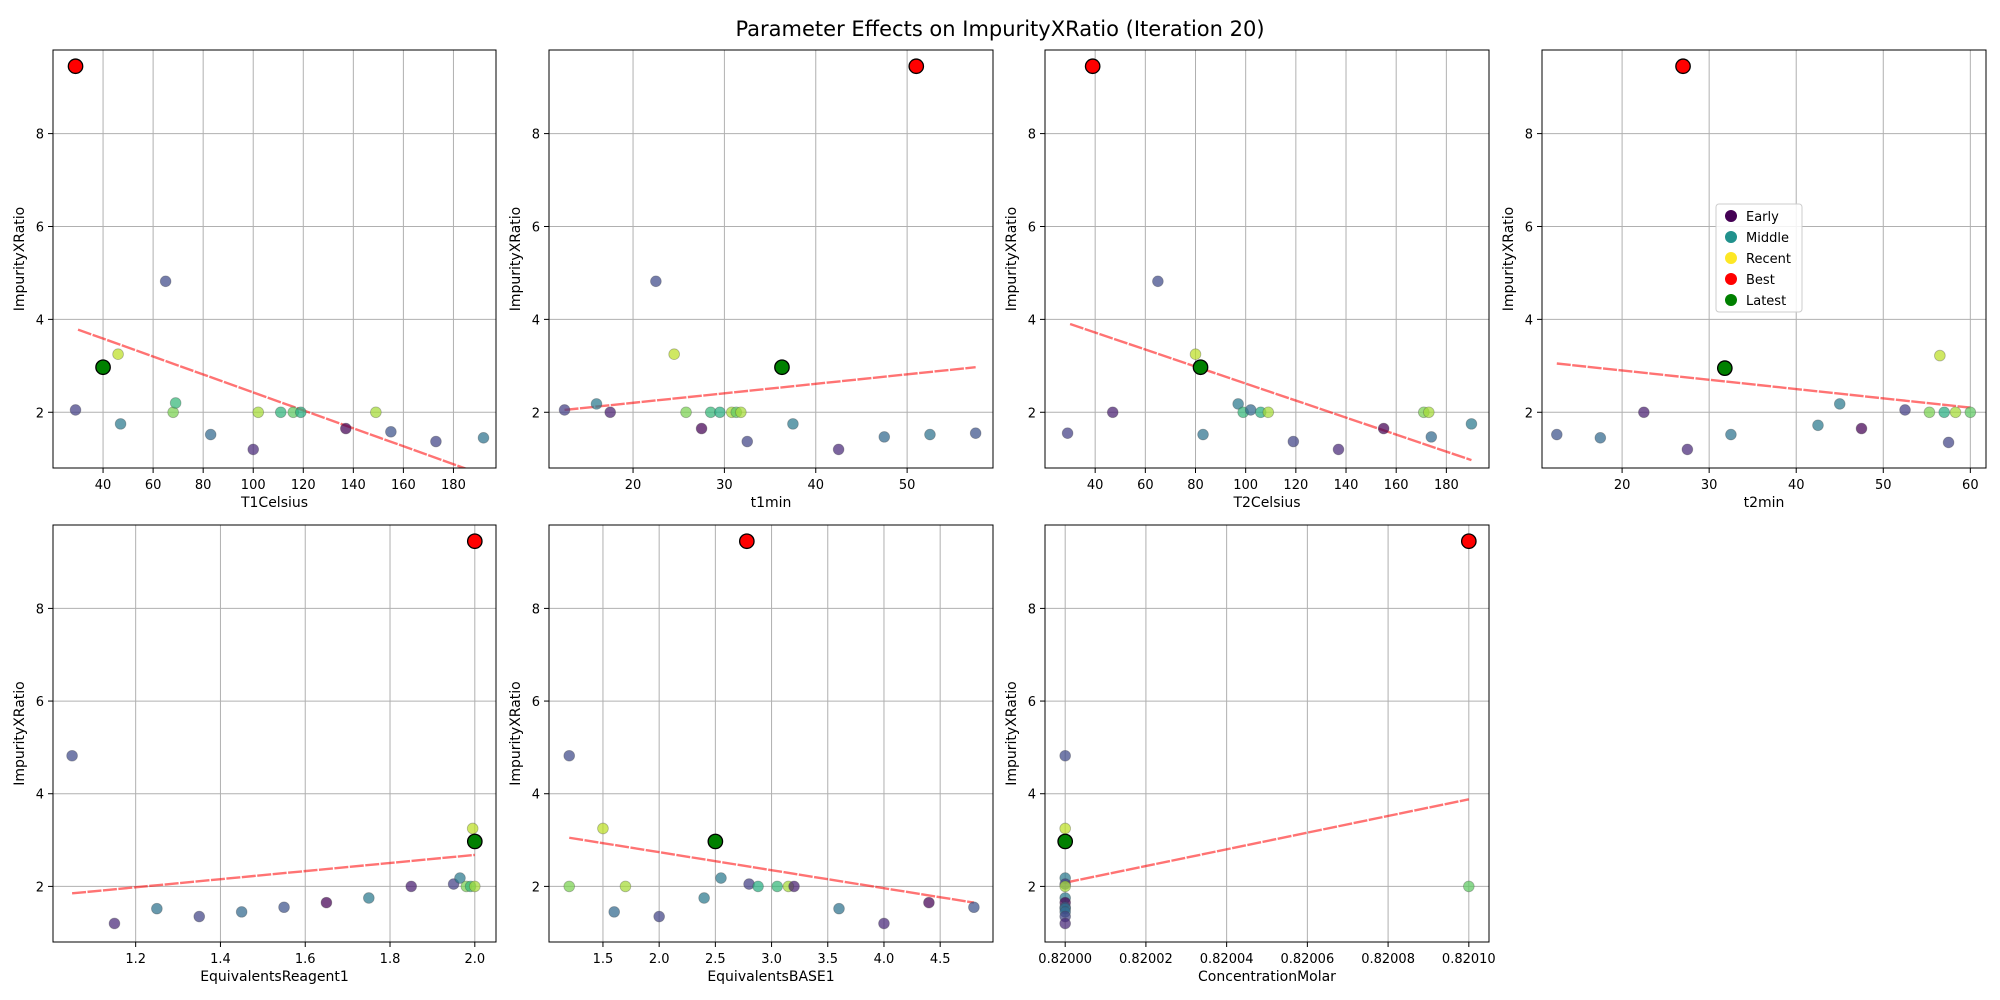  Describe the element at coordinates (827, 959) in the screenshot. I see `x-tick-label: 3.5` at that location.